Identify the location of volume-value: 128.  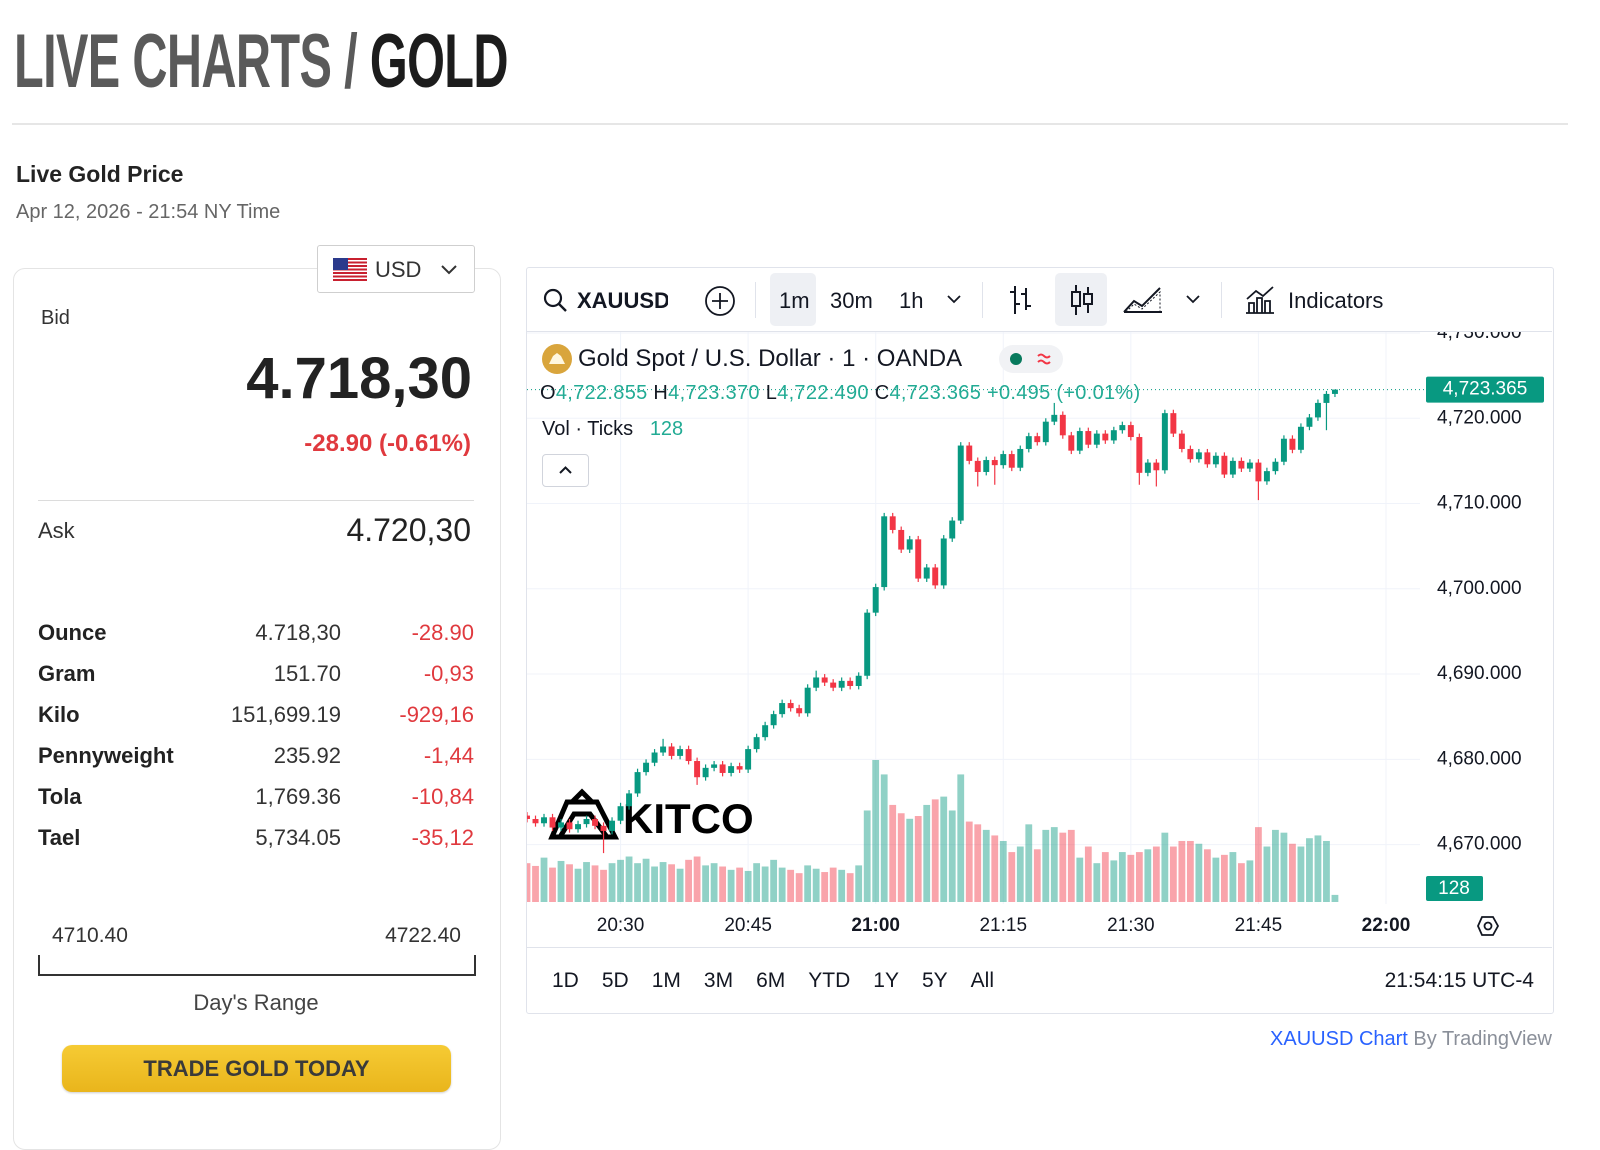
(666, 429).